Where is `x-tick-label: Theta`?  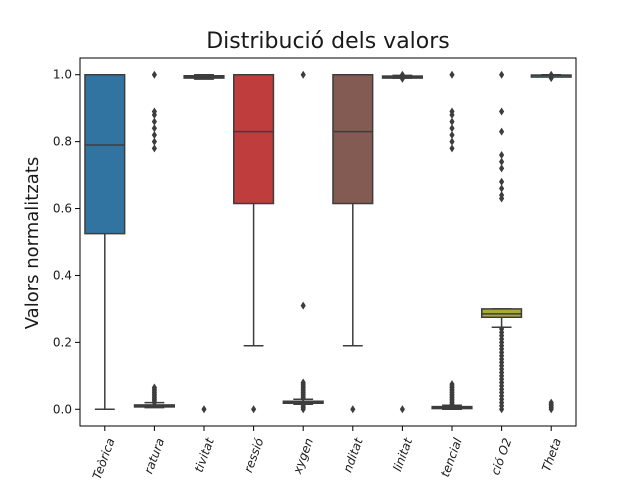
x-tick-label: Theta is located at coordinates (551, 454).